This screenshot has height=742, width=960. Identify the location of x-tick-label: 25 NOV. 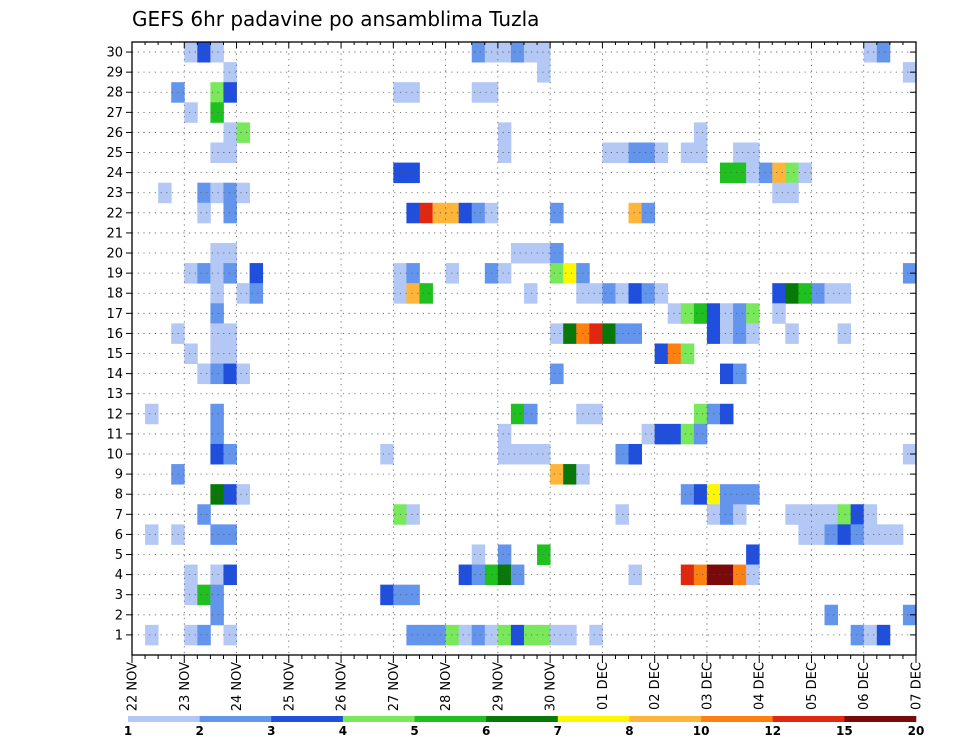
(289, 686).